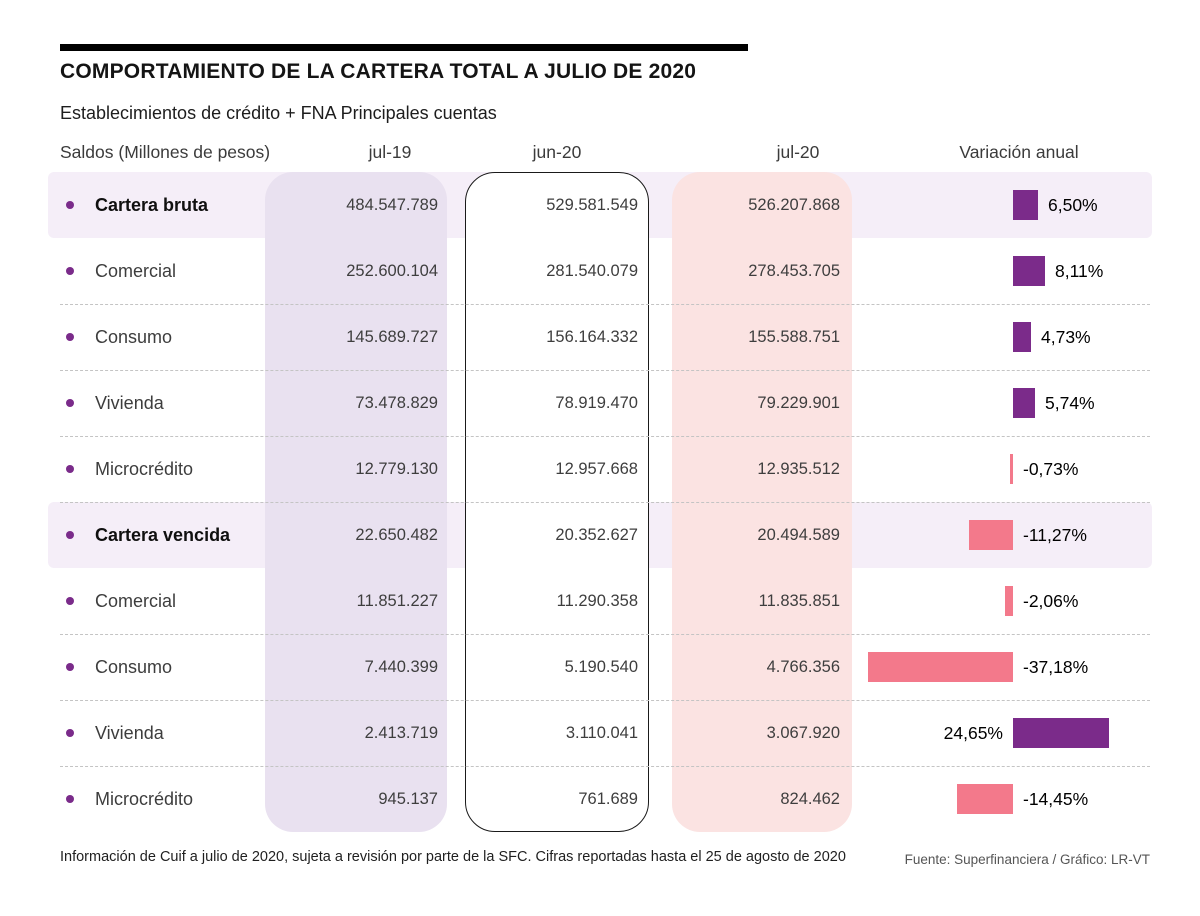  Describe the element at coordinates (163, 535) in the screenshot. I see `row-label: Cartera vencida` at that location.